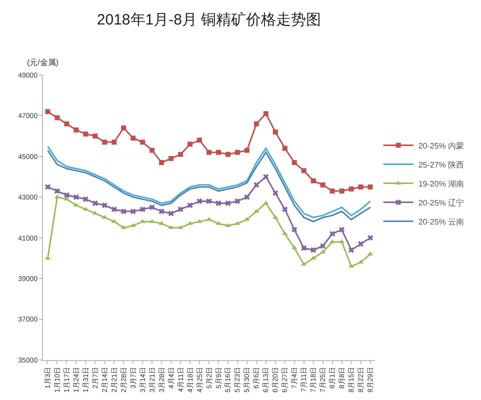 Image resolution: width=481 pixels, height=400 pixels. I want to click on legend-label: 25-27% 陕西, so click(441, 165).